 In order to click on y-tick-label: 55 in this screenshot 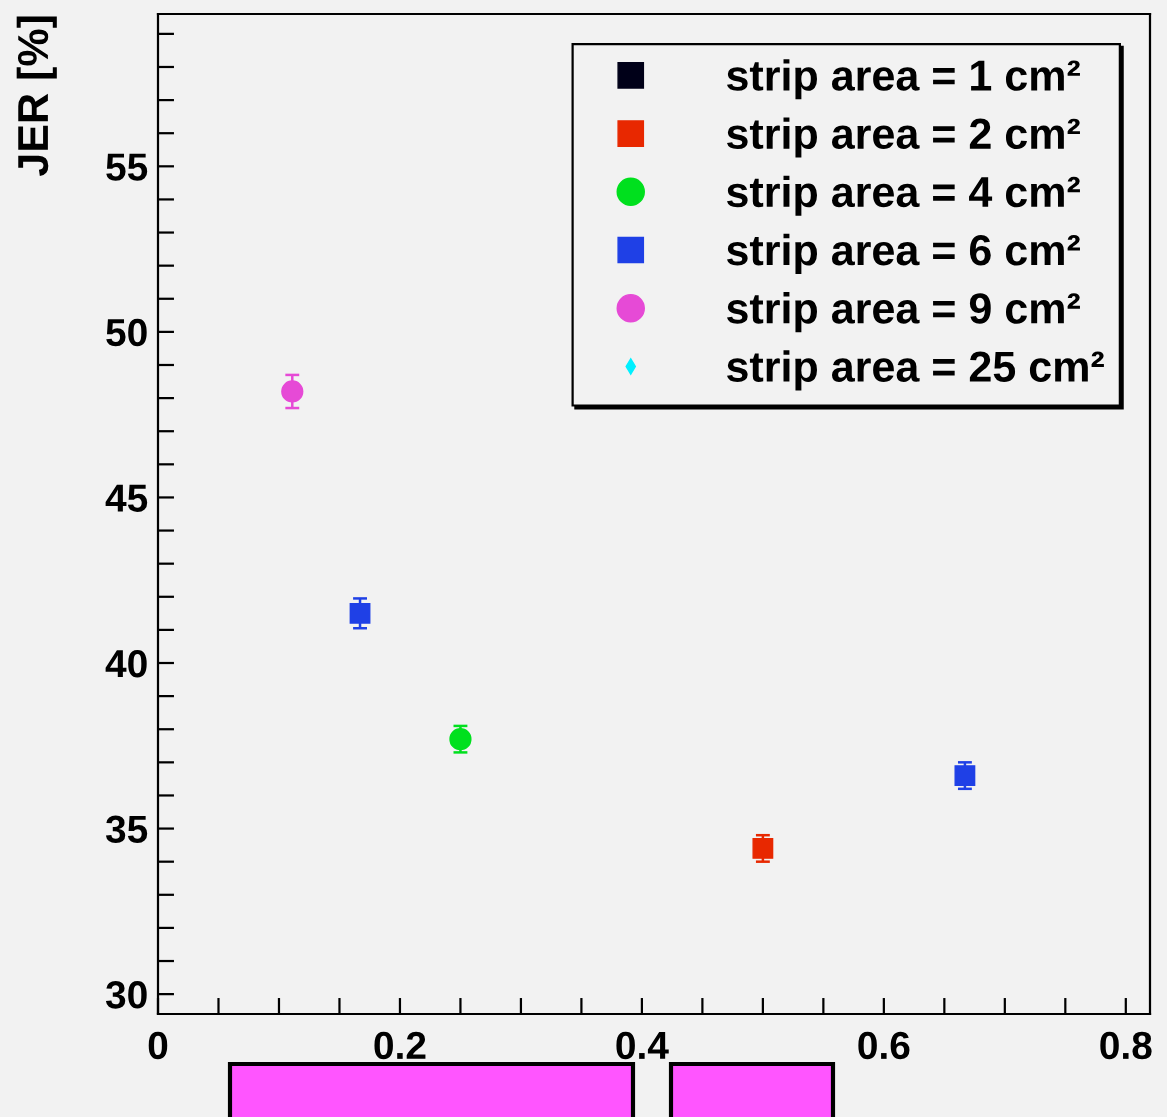, I will do `click(127, 167)`.